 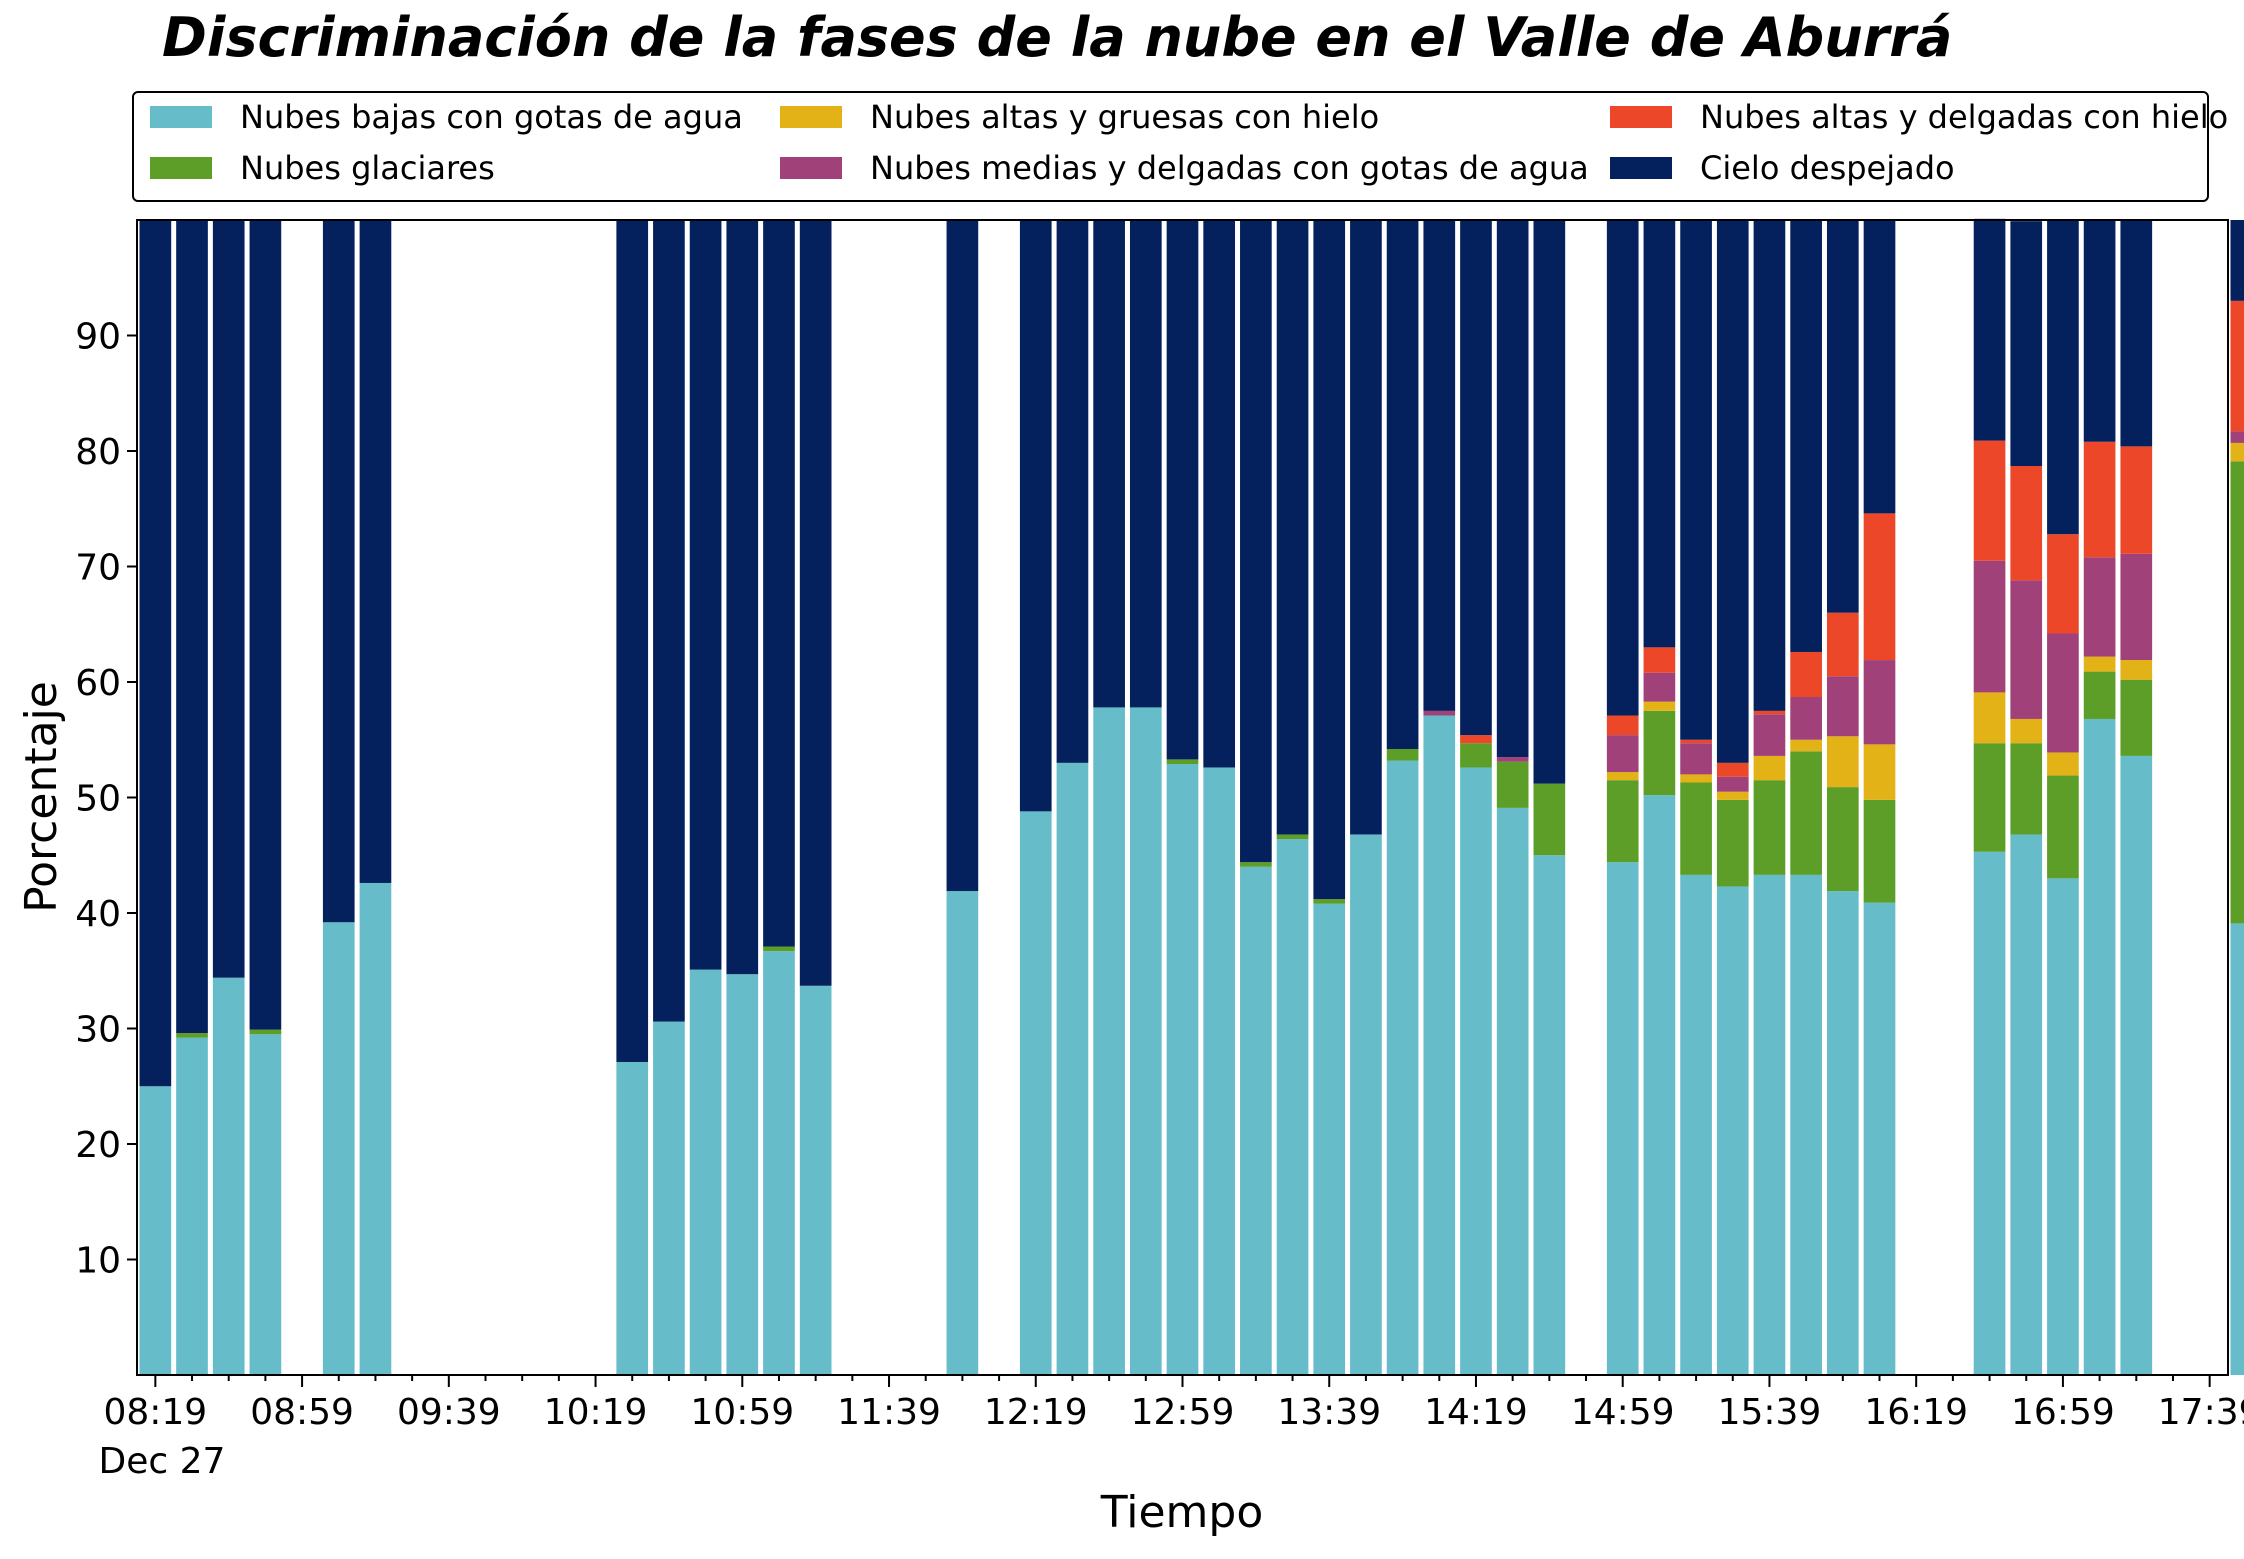 I want to click on y-tick-label: 10, so click(x=98, y=1261).